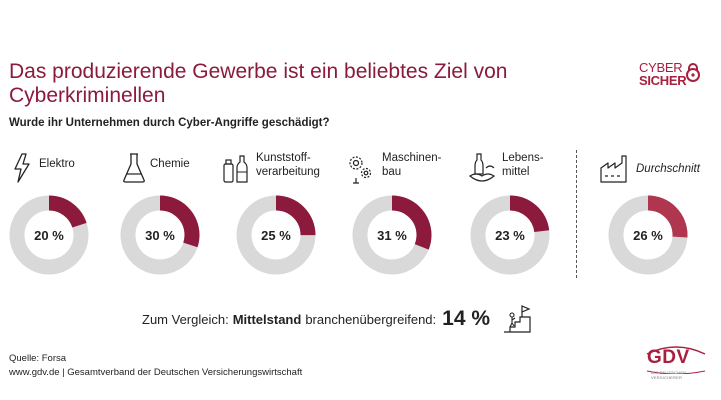  I want to click on comparison-bold: Mittelstand, so click(267, 319).